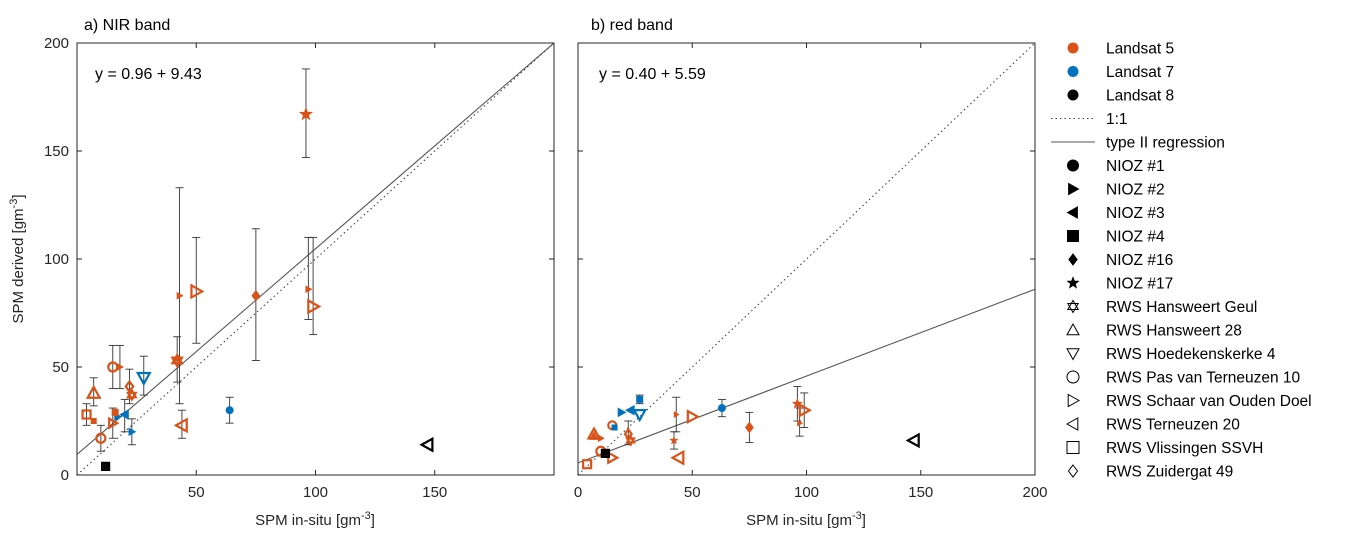 The width and height of the screenshot is (1347, 536). I want to click on regression-line, so click(806, 376).